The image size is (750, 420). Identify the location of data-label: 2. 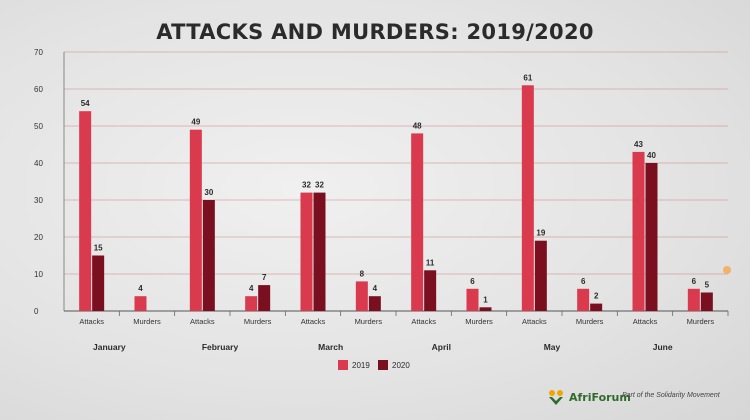
(596, 296).